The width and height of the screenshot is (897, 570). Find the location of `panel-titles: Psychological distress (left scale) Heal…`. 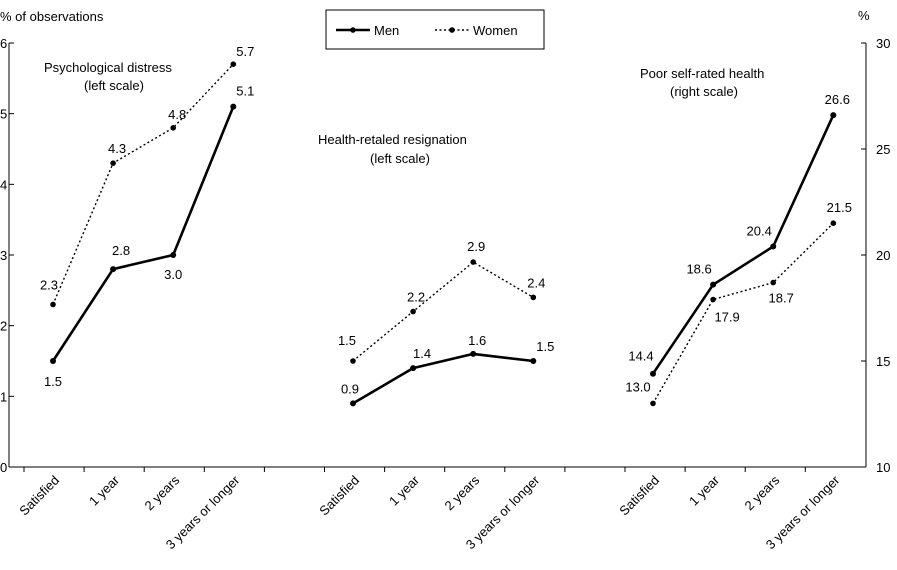

panel-titles: Psychological distress (left scale) Heal… is located at coordinates (404, 113).